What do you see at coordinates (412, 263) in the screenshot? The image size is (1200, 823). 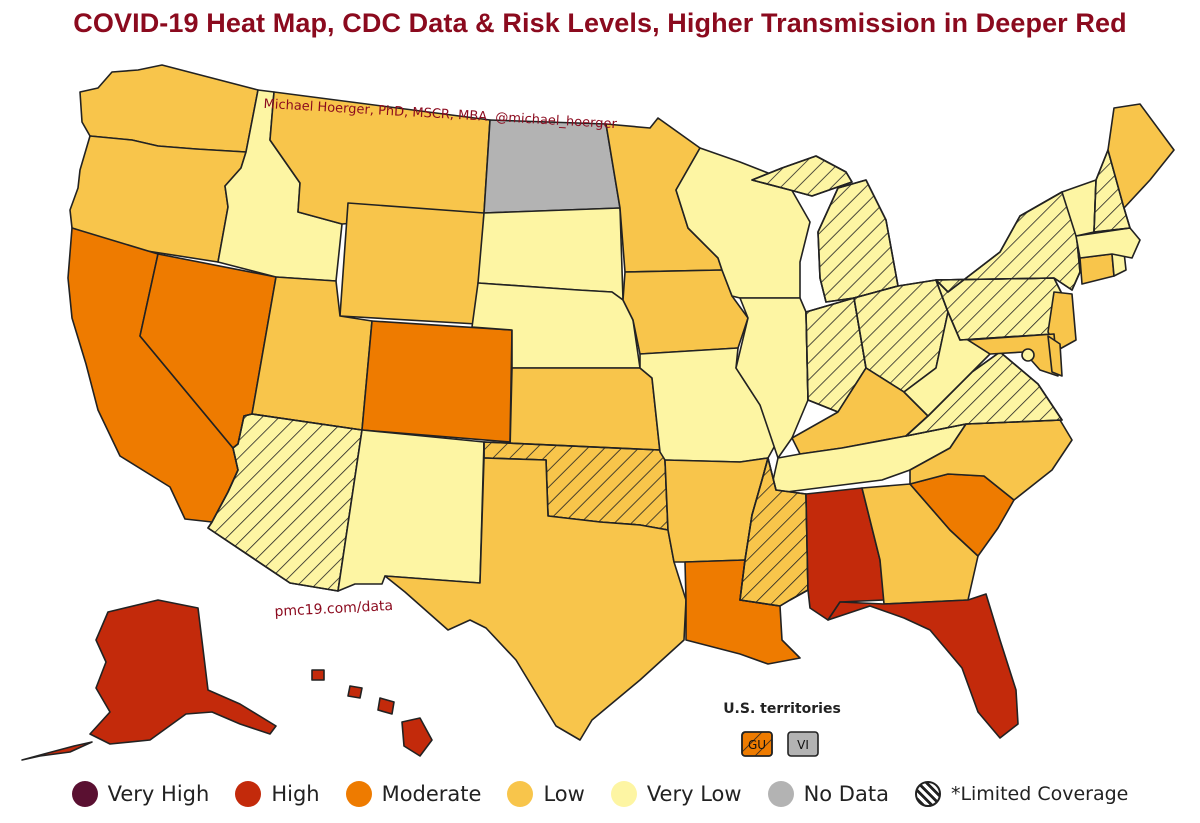 I see `state-WY` at bounding box center [412, 263].